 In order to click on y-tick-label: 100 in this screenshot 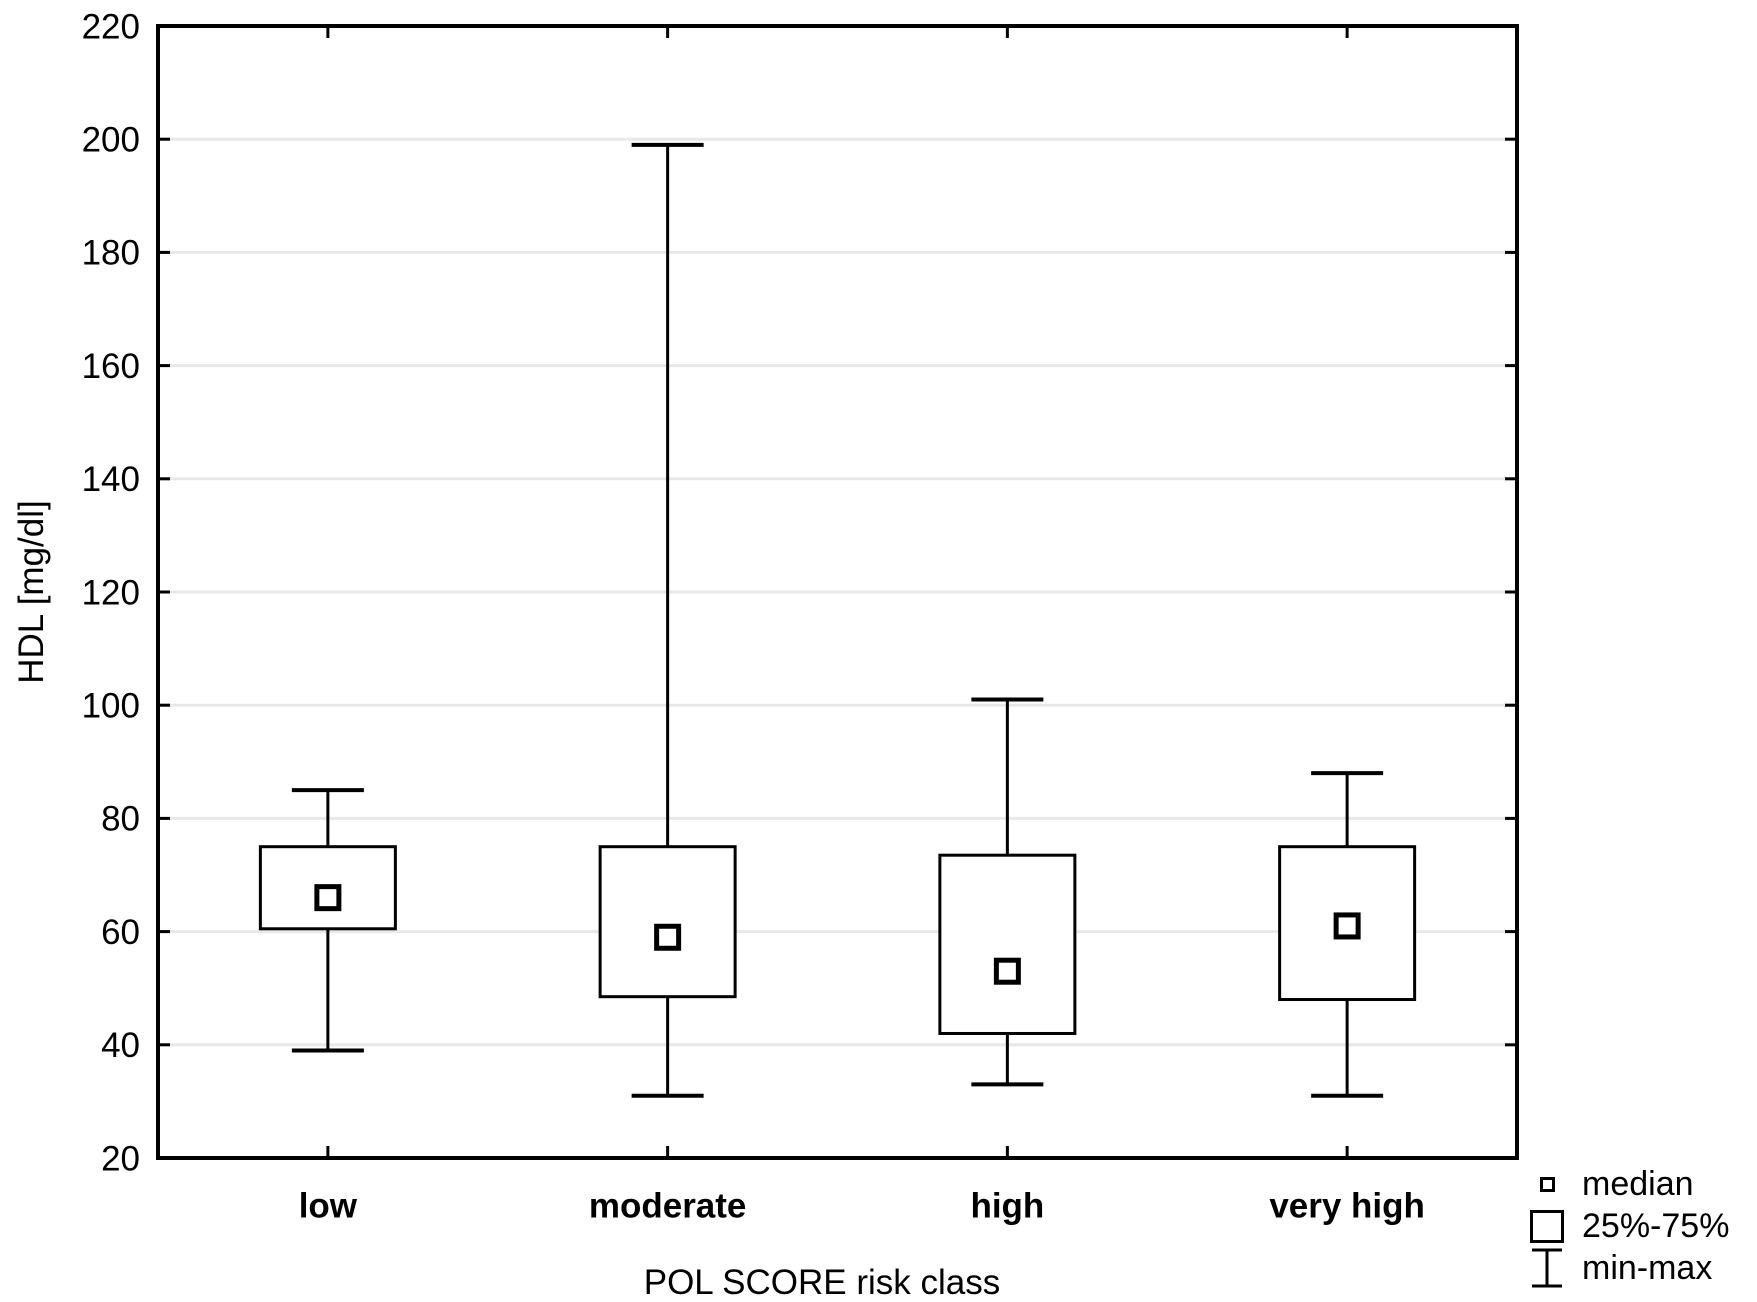, I will do `click(111, 705)`.